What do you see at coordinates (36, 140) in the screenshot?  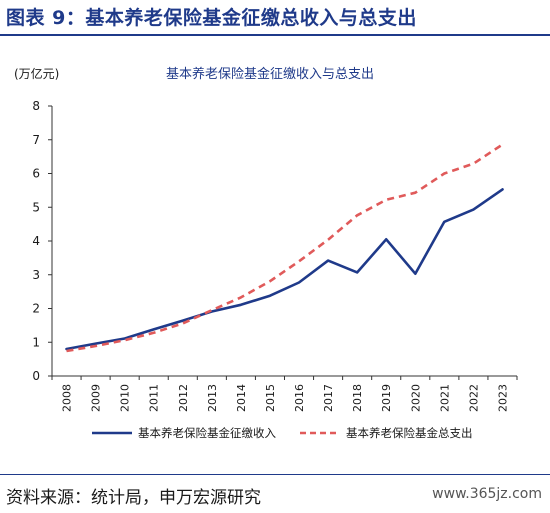 I see `y-tick-label: 7` at bounding box center [36, 140].